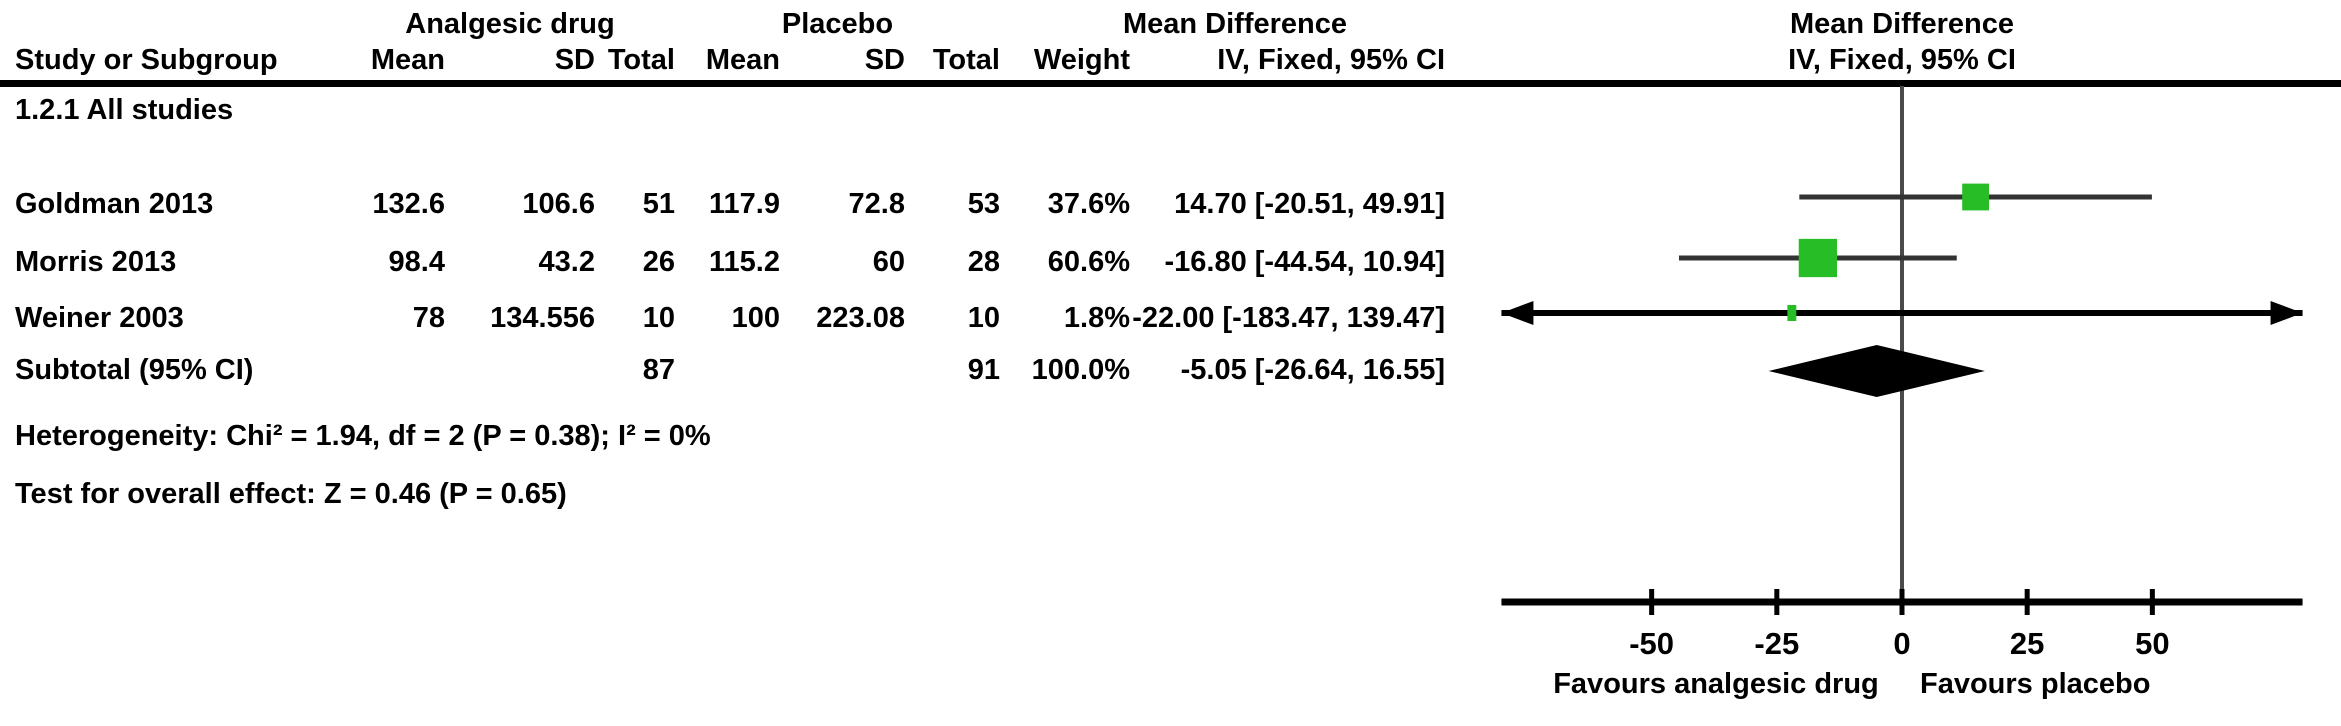  What do you see at coordinates (742, 60) in the screenshot?
I see `col-header-mean2: Mean` at bounding box center [742, 60].